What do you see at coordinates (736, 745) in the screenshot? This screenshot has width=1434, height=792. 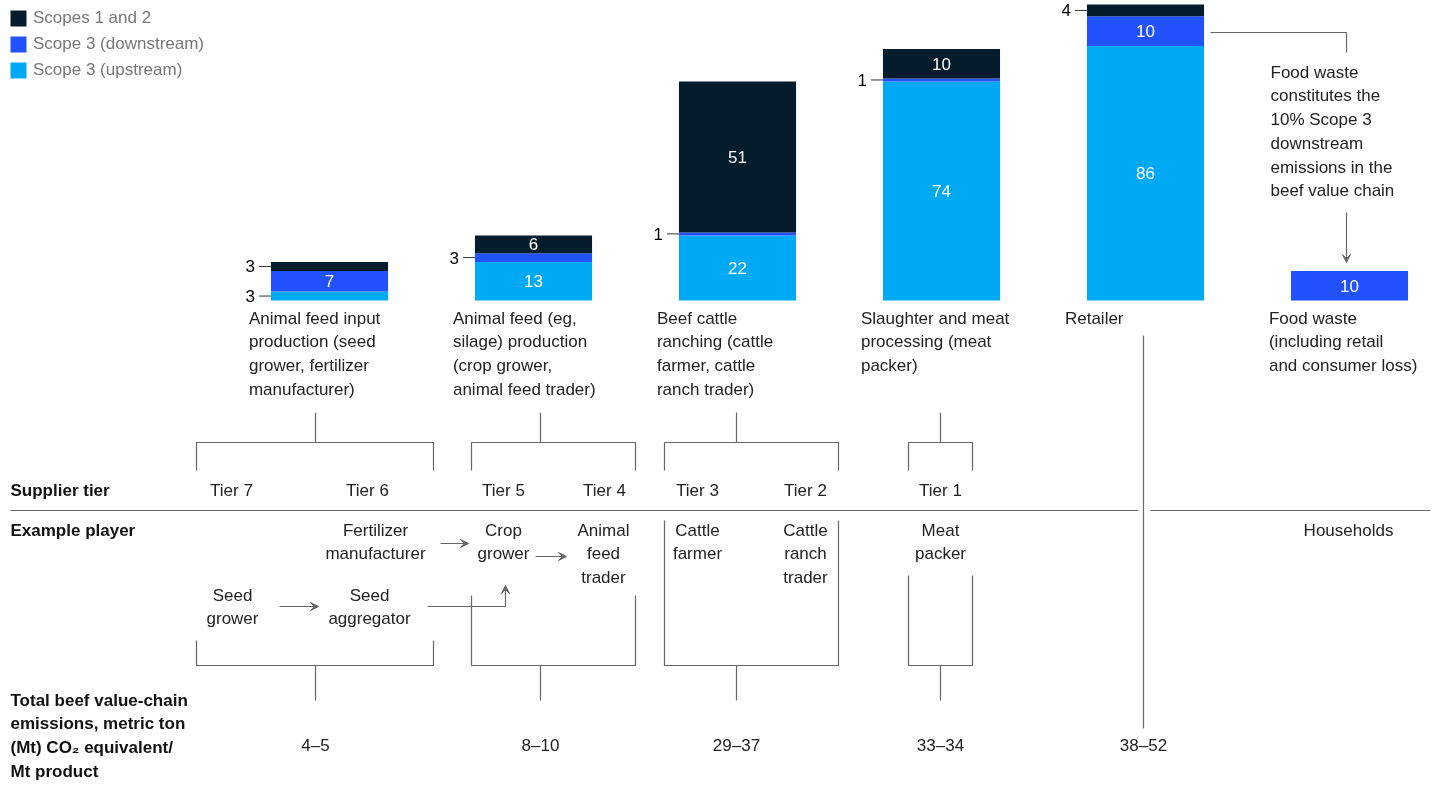 I see `text: 29–37` at bounding box center [736, 745].